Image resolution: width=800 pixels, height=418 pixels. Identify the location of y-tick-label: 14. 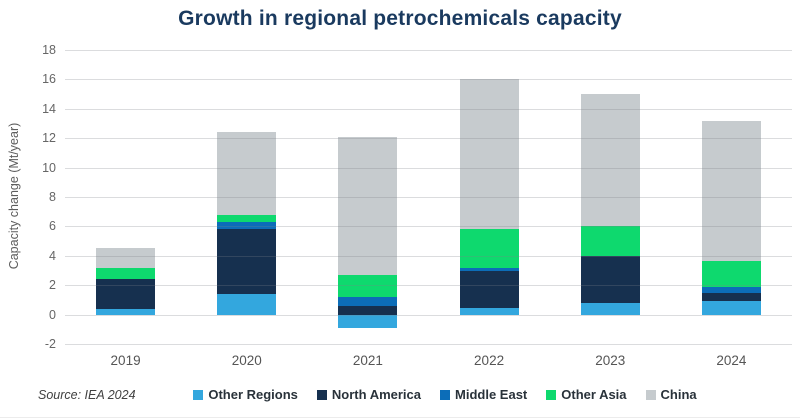
(49, 108).